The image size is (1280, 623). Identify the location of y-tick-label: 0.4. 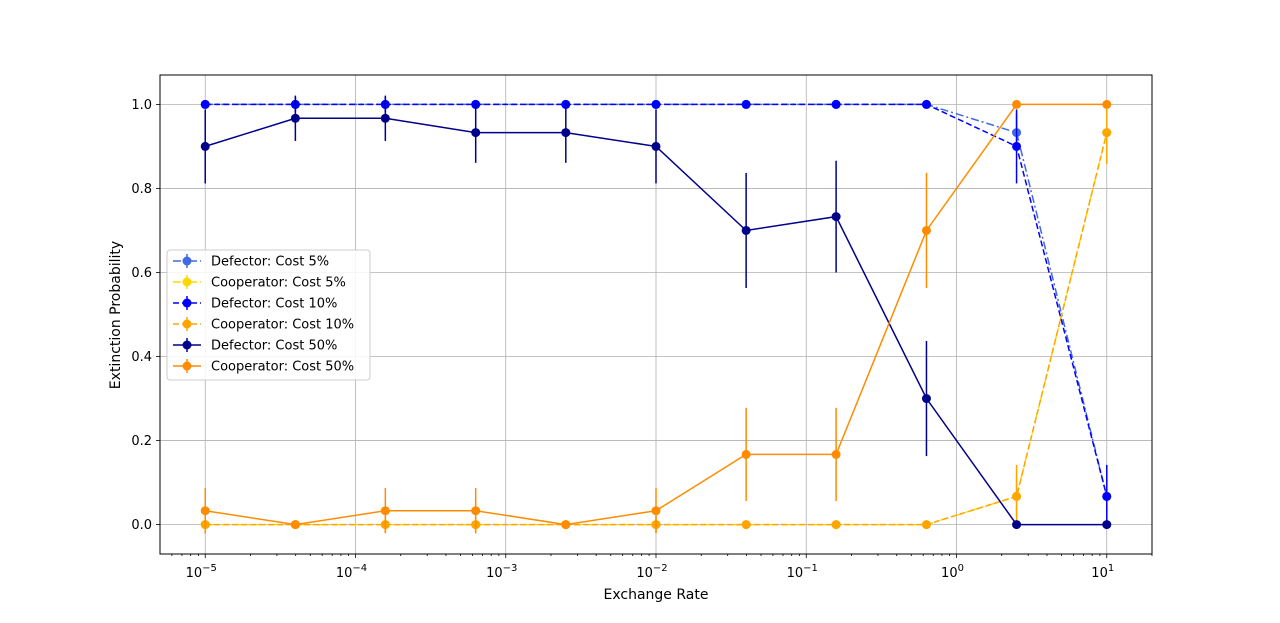
(141, 357).